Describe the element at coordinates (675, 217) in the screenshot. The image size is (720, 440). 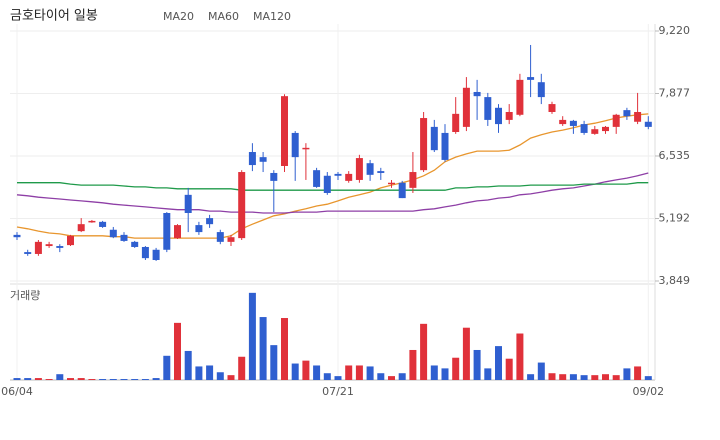
I see `y-tick-label: 5,192` at that location.